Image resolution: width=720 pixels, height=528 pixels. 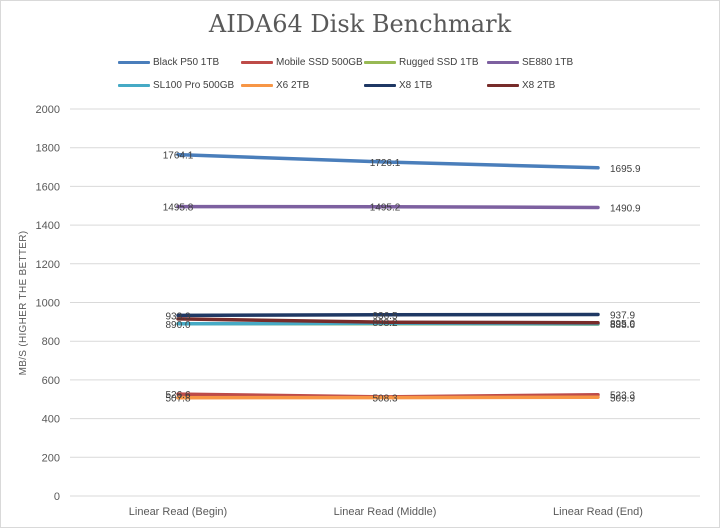 What do you see at coordinates (539, 85) in the screenshot?
I see `legend-label: X8 2TB` at bounding box center [539, 85].